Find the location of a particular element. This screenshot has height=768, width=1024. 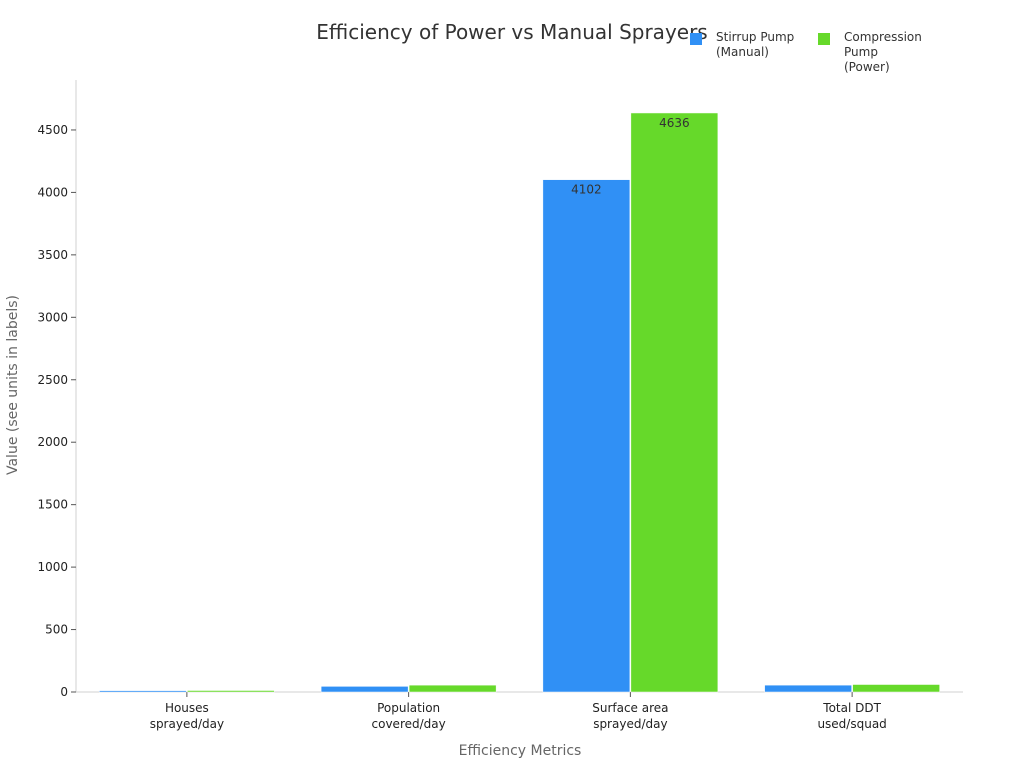

legend-item-compression-pump: Compression Pump (Power) is located at coordinates (883, 52).